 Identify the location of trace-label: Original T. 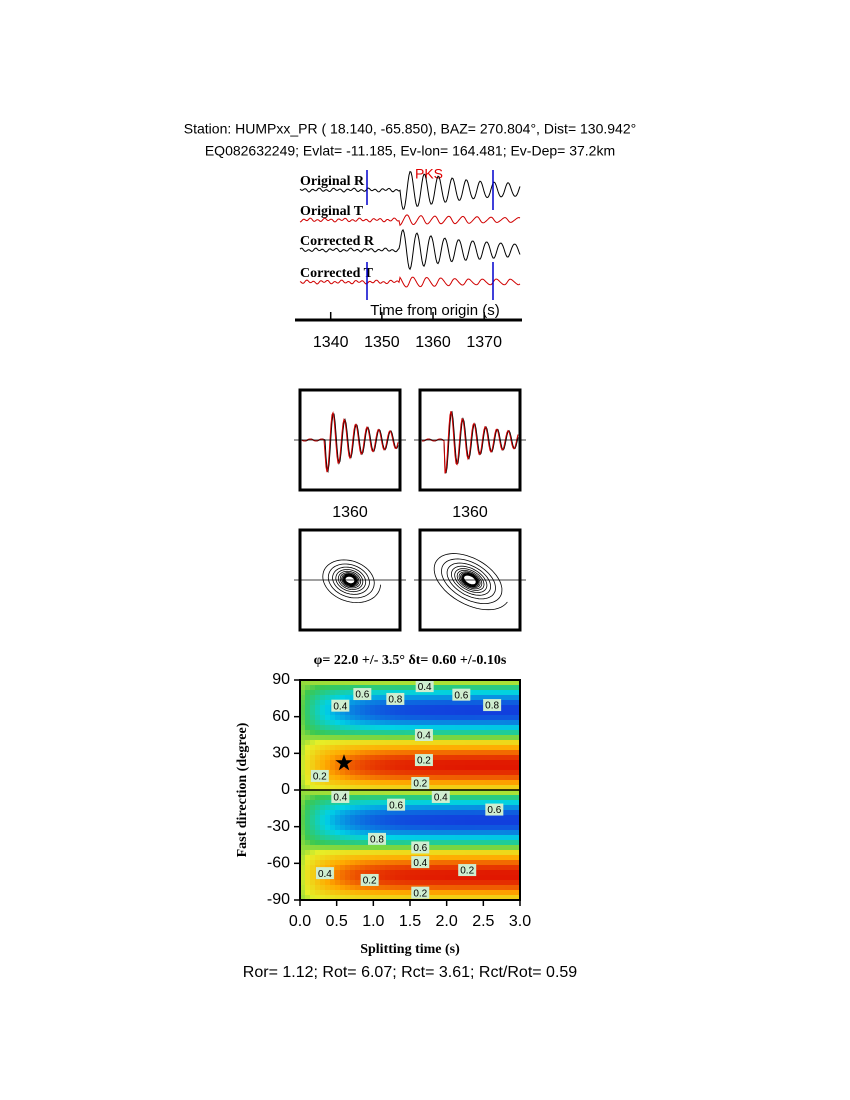
(332, 211).